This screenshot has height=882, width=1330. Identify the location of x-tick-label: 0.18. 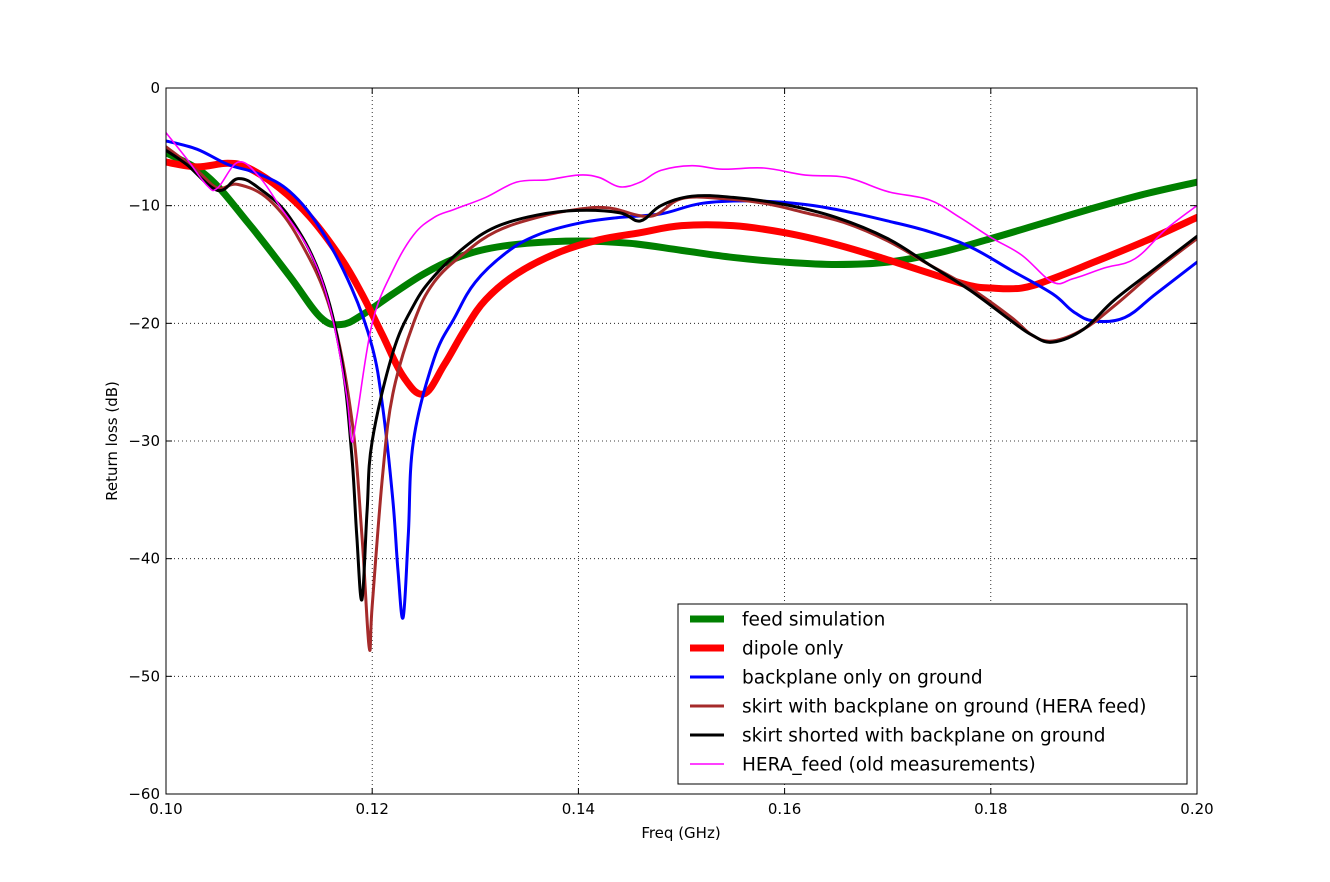
(990, 809).